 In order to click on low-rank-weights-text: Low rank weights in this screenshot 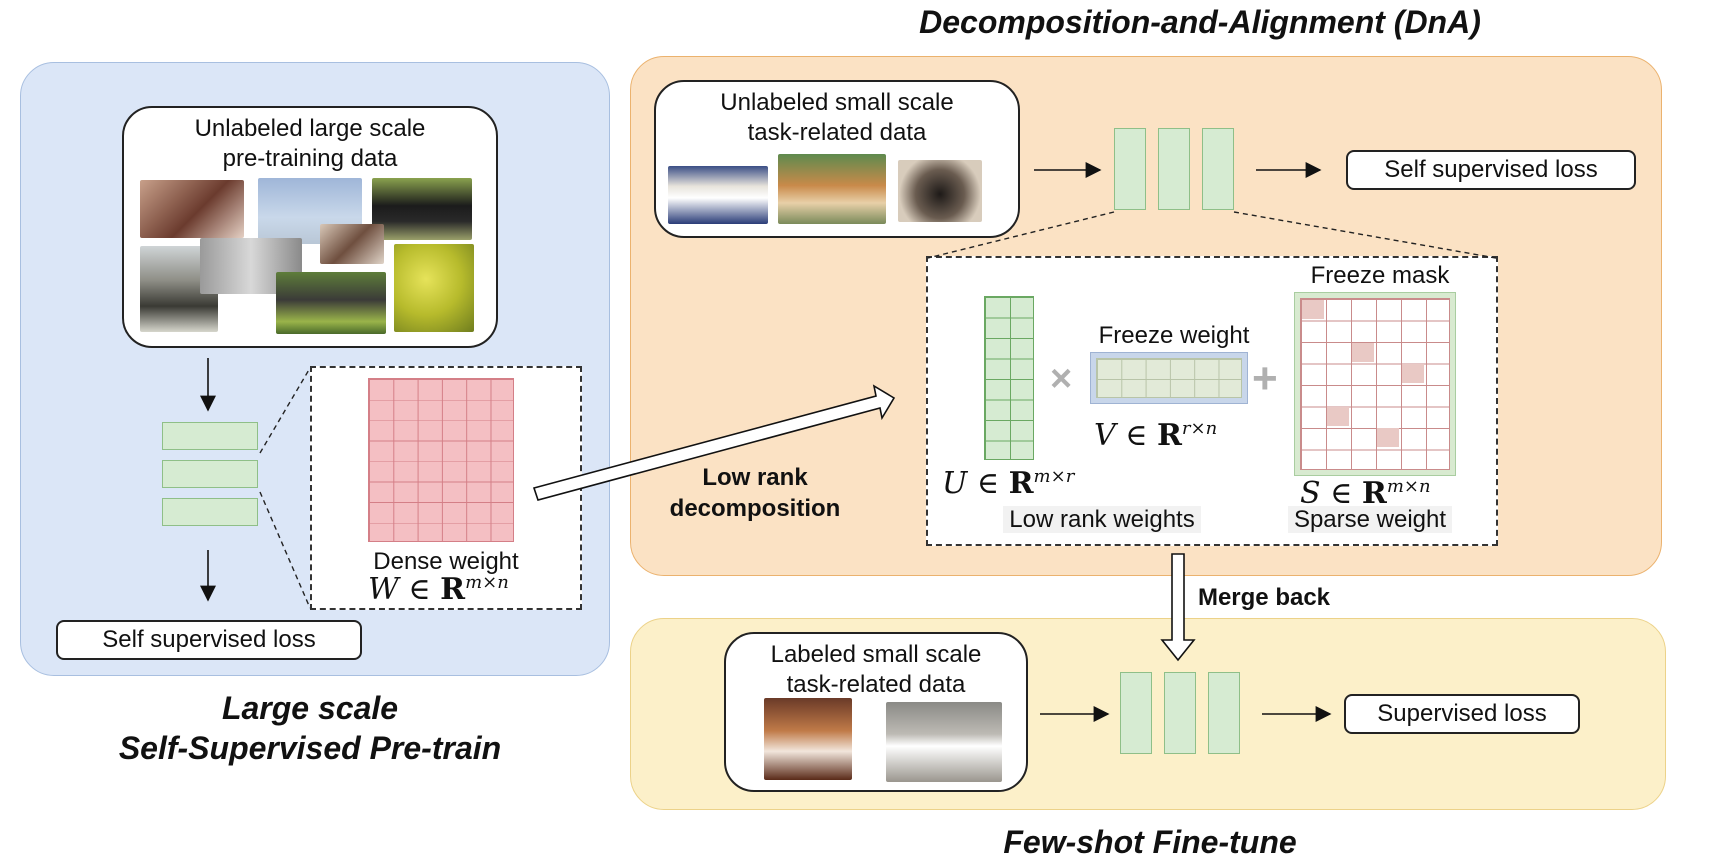, I will do `click(1102, 519)`.